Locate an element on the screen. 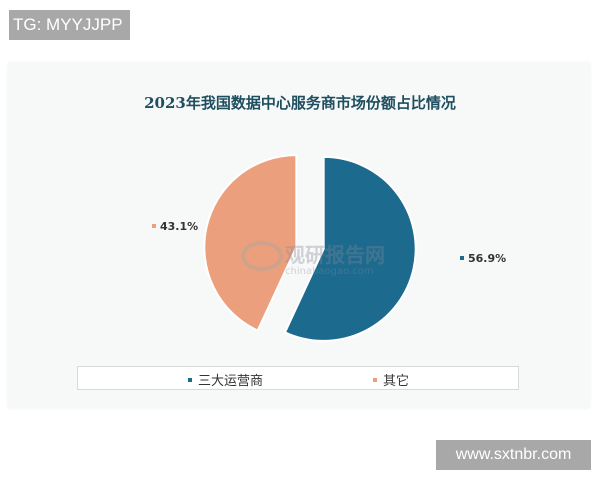 Image resolution: width=600 pixels, height=480 pixels. watermark-tg: TG: MYYJJPP is located at coordinates (69, 25).